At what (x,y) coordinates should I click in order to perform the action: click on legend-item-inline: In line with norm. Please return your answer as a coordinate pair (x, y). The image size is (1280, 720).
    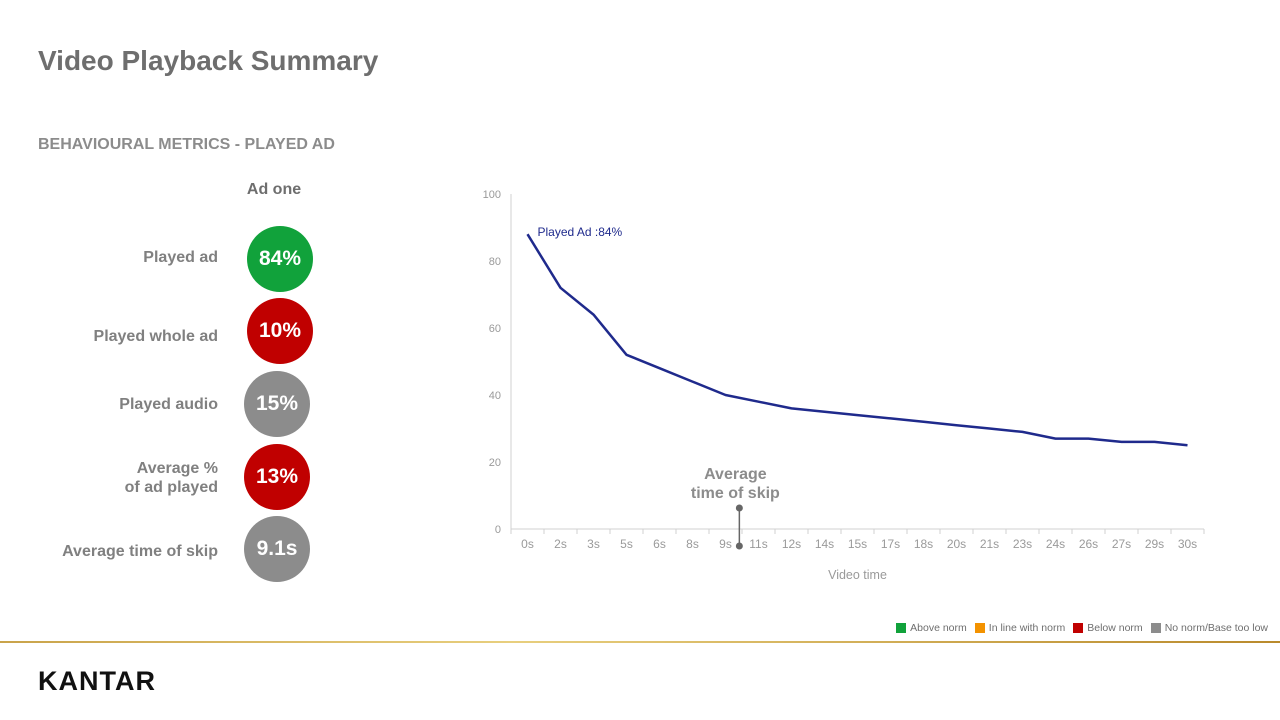
    Looking at the image, I should click on (1020, 628).